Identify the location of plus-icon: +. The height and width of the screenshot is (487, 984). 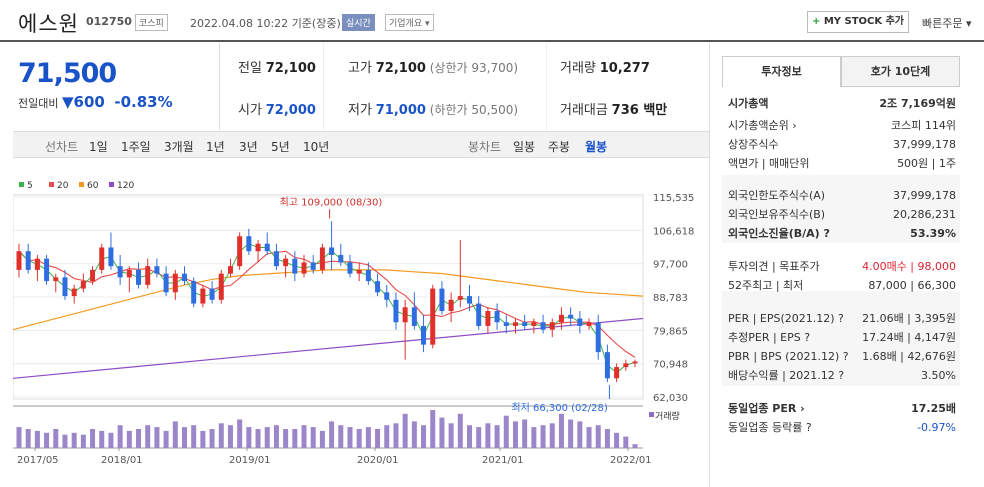
(816, 21).